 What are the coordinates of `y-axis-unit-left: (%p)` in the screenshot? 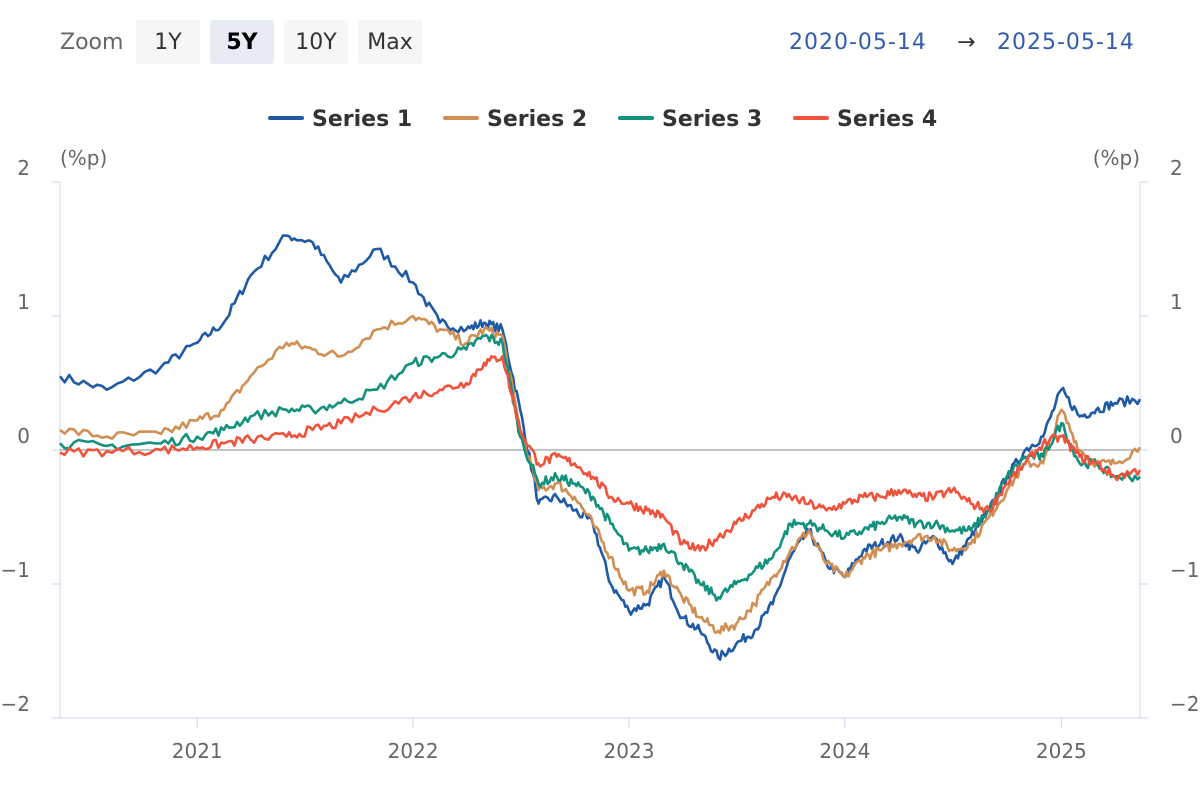 It's located at (83, 158).